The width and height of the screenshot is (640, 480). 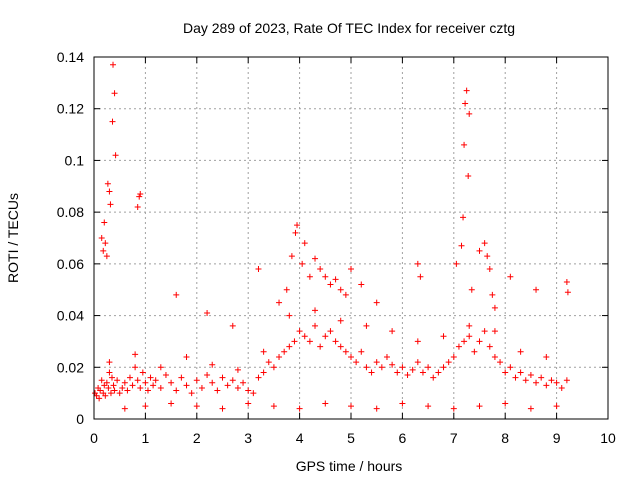 I want to click on x-tick-label: 10, so click(x=608, y=438).